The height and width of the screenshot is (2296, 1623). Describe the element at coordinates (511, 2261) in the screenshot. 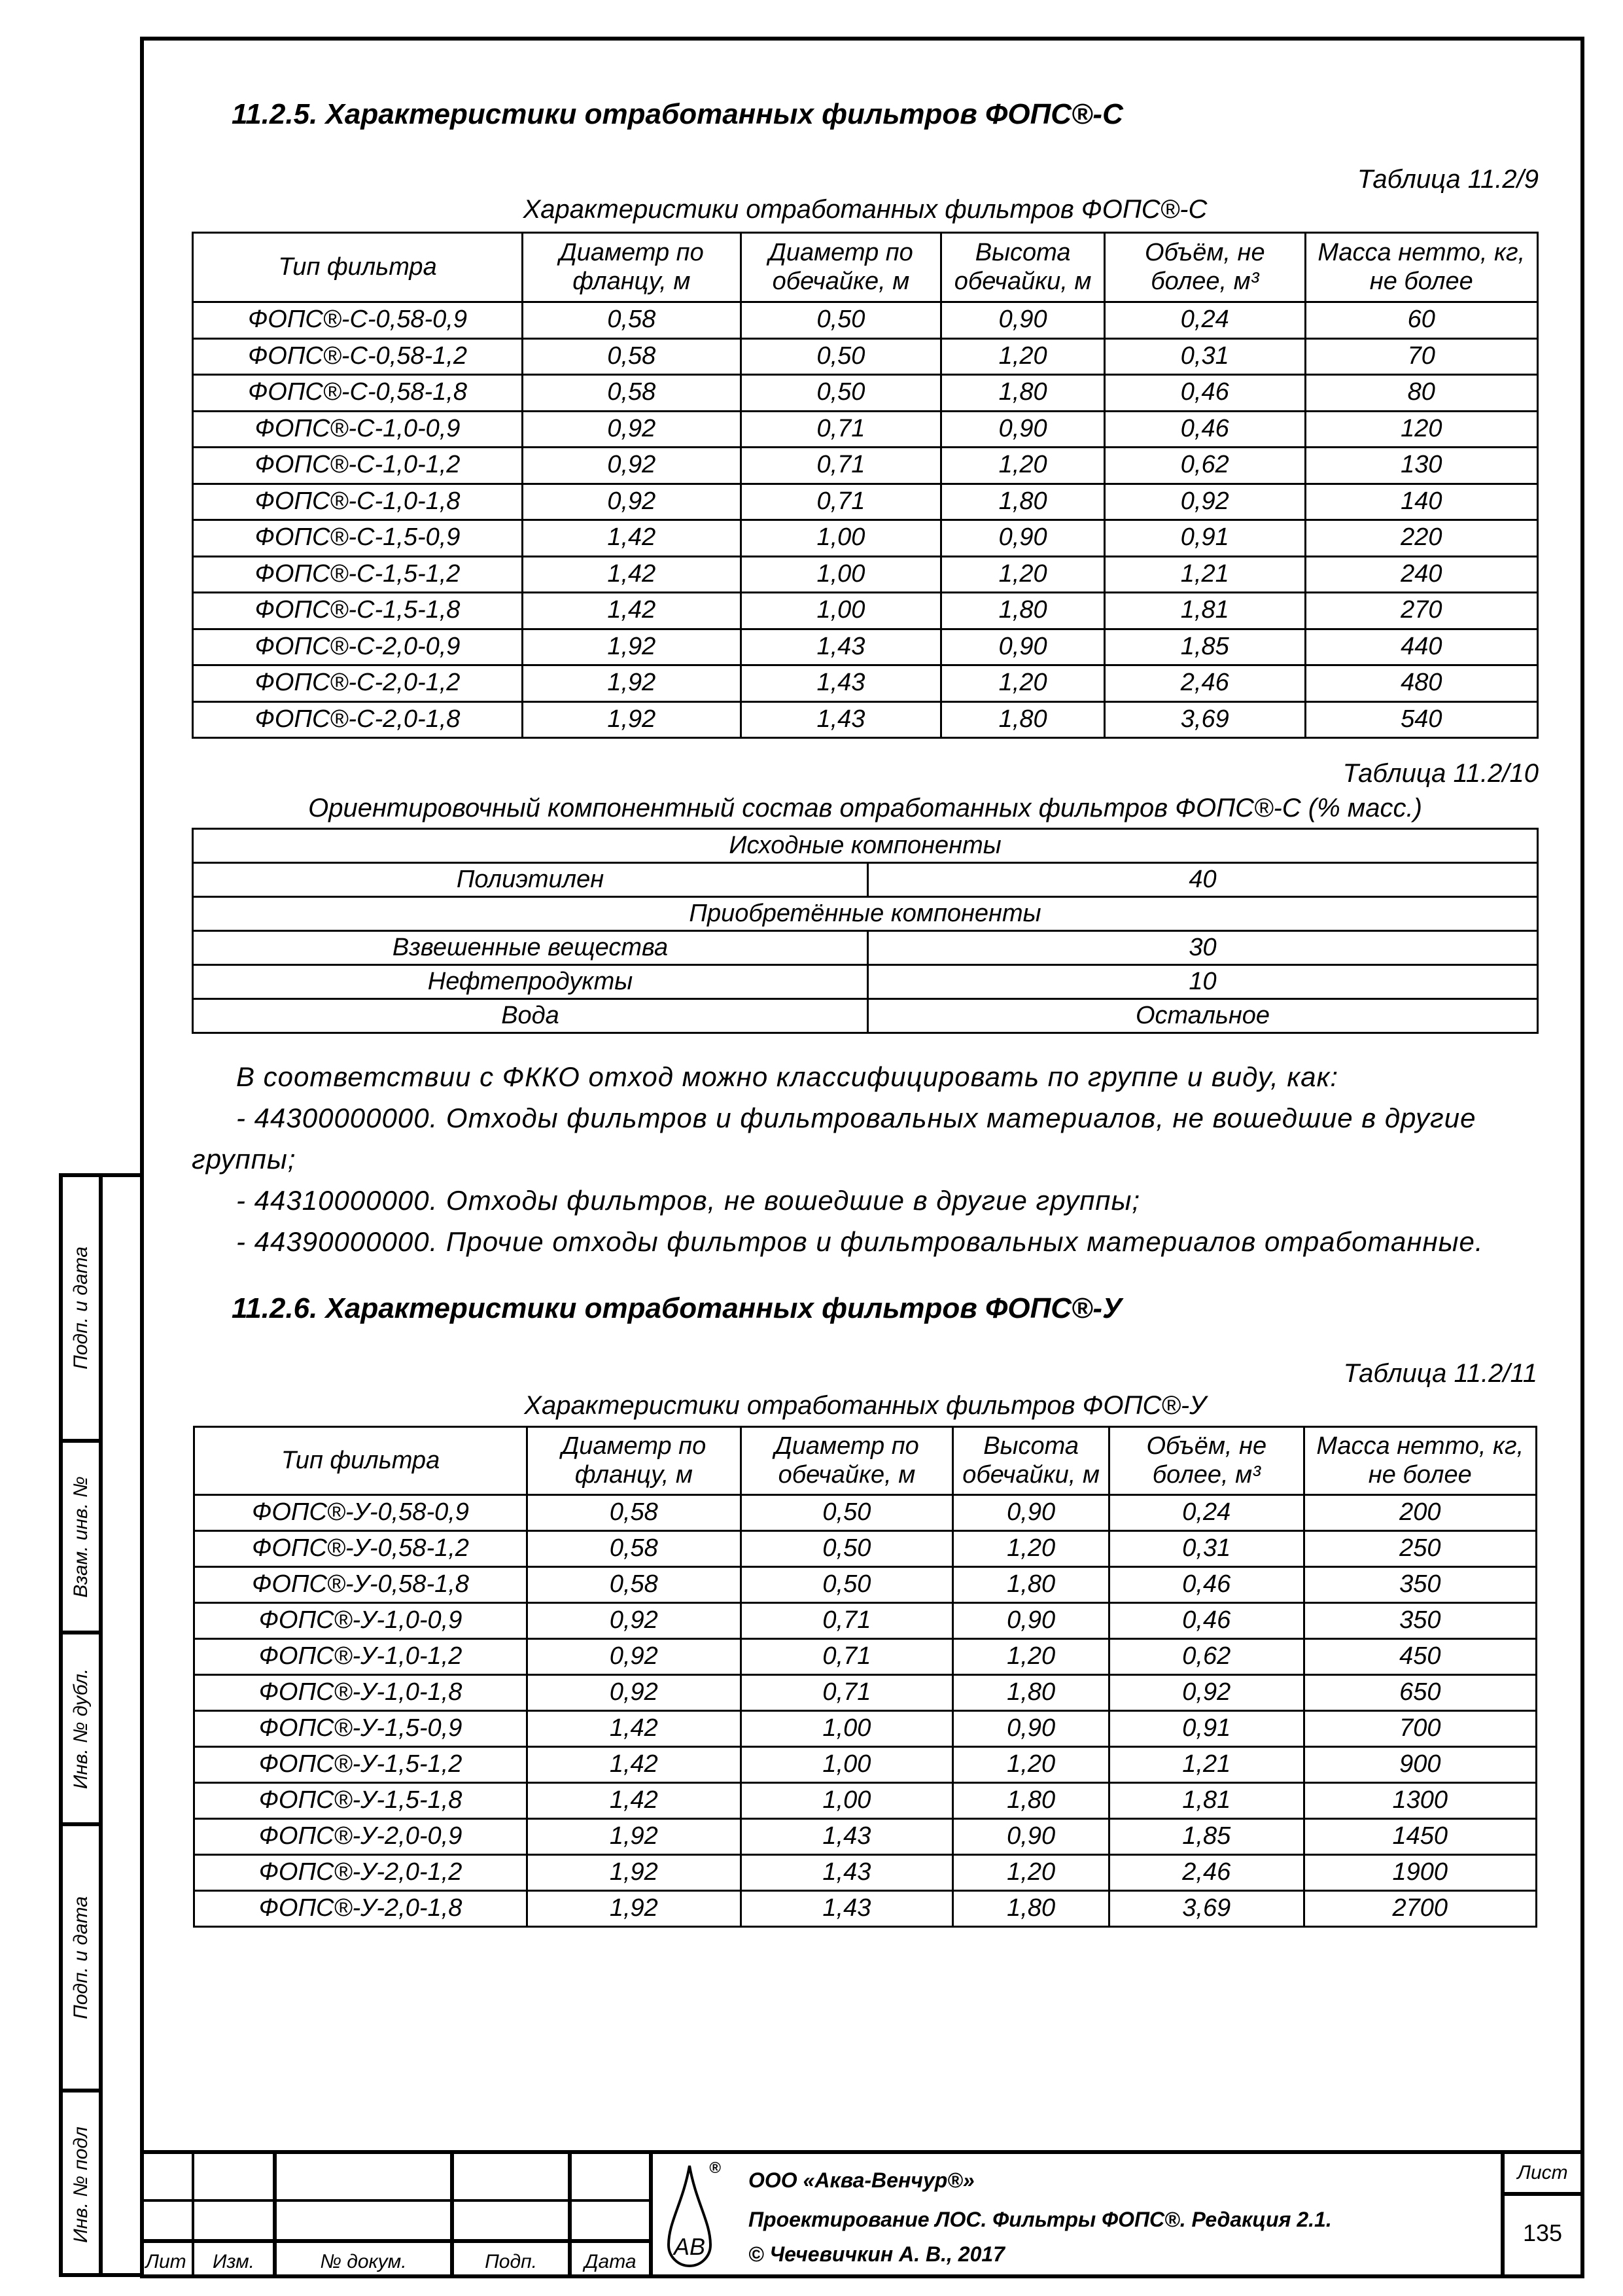

I see `col-sign: Подп.` at that location.